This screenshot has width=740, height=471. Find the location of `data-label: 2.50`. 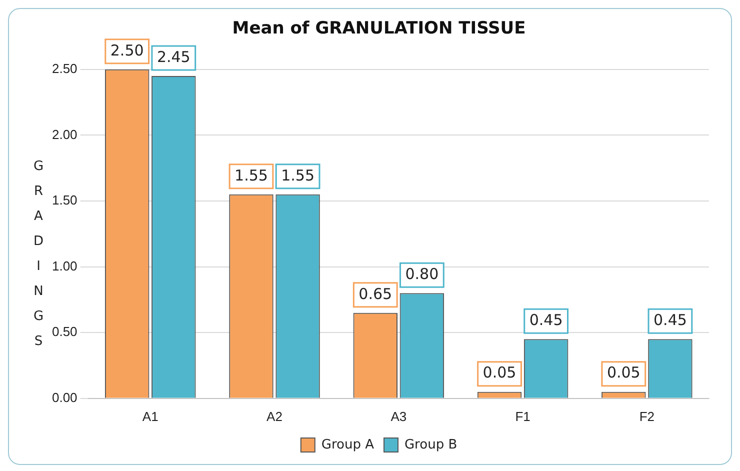

data-label: 2.50 is located at coordinates (127, 50).